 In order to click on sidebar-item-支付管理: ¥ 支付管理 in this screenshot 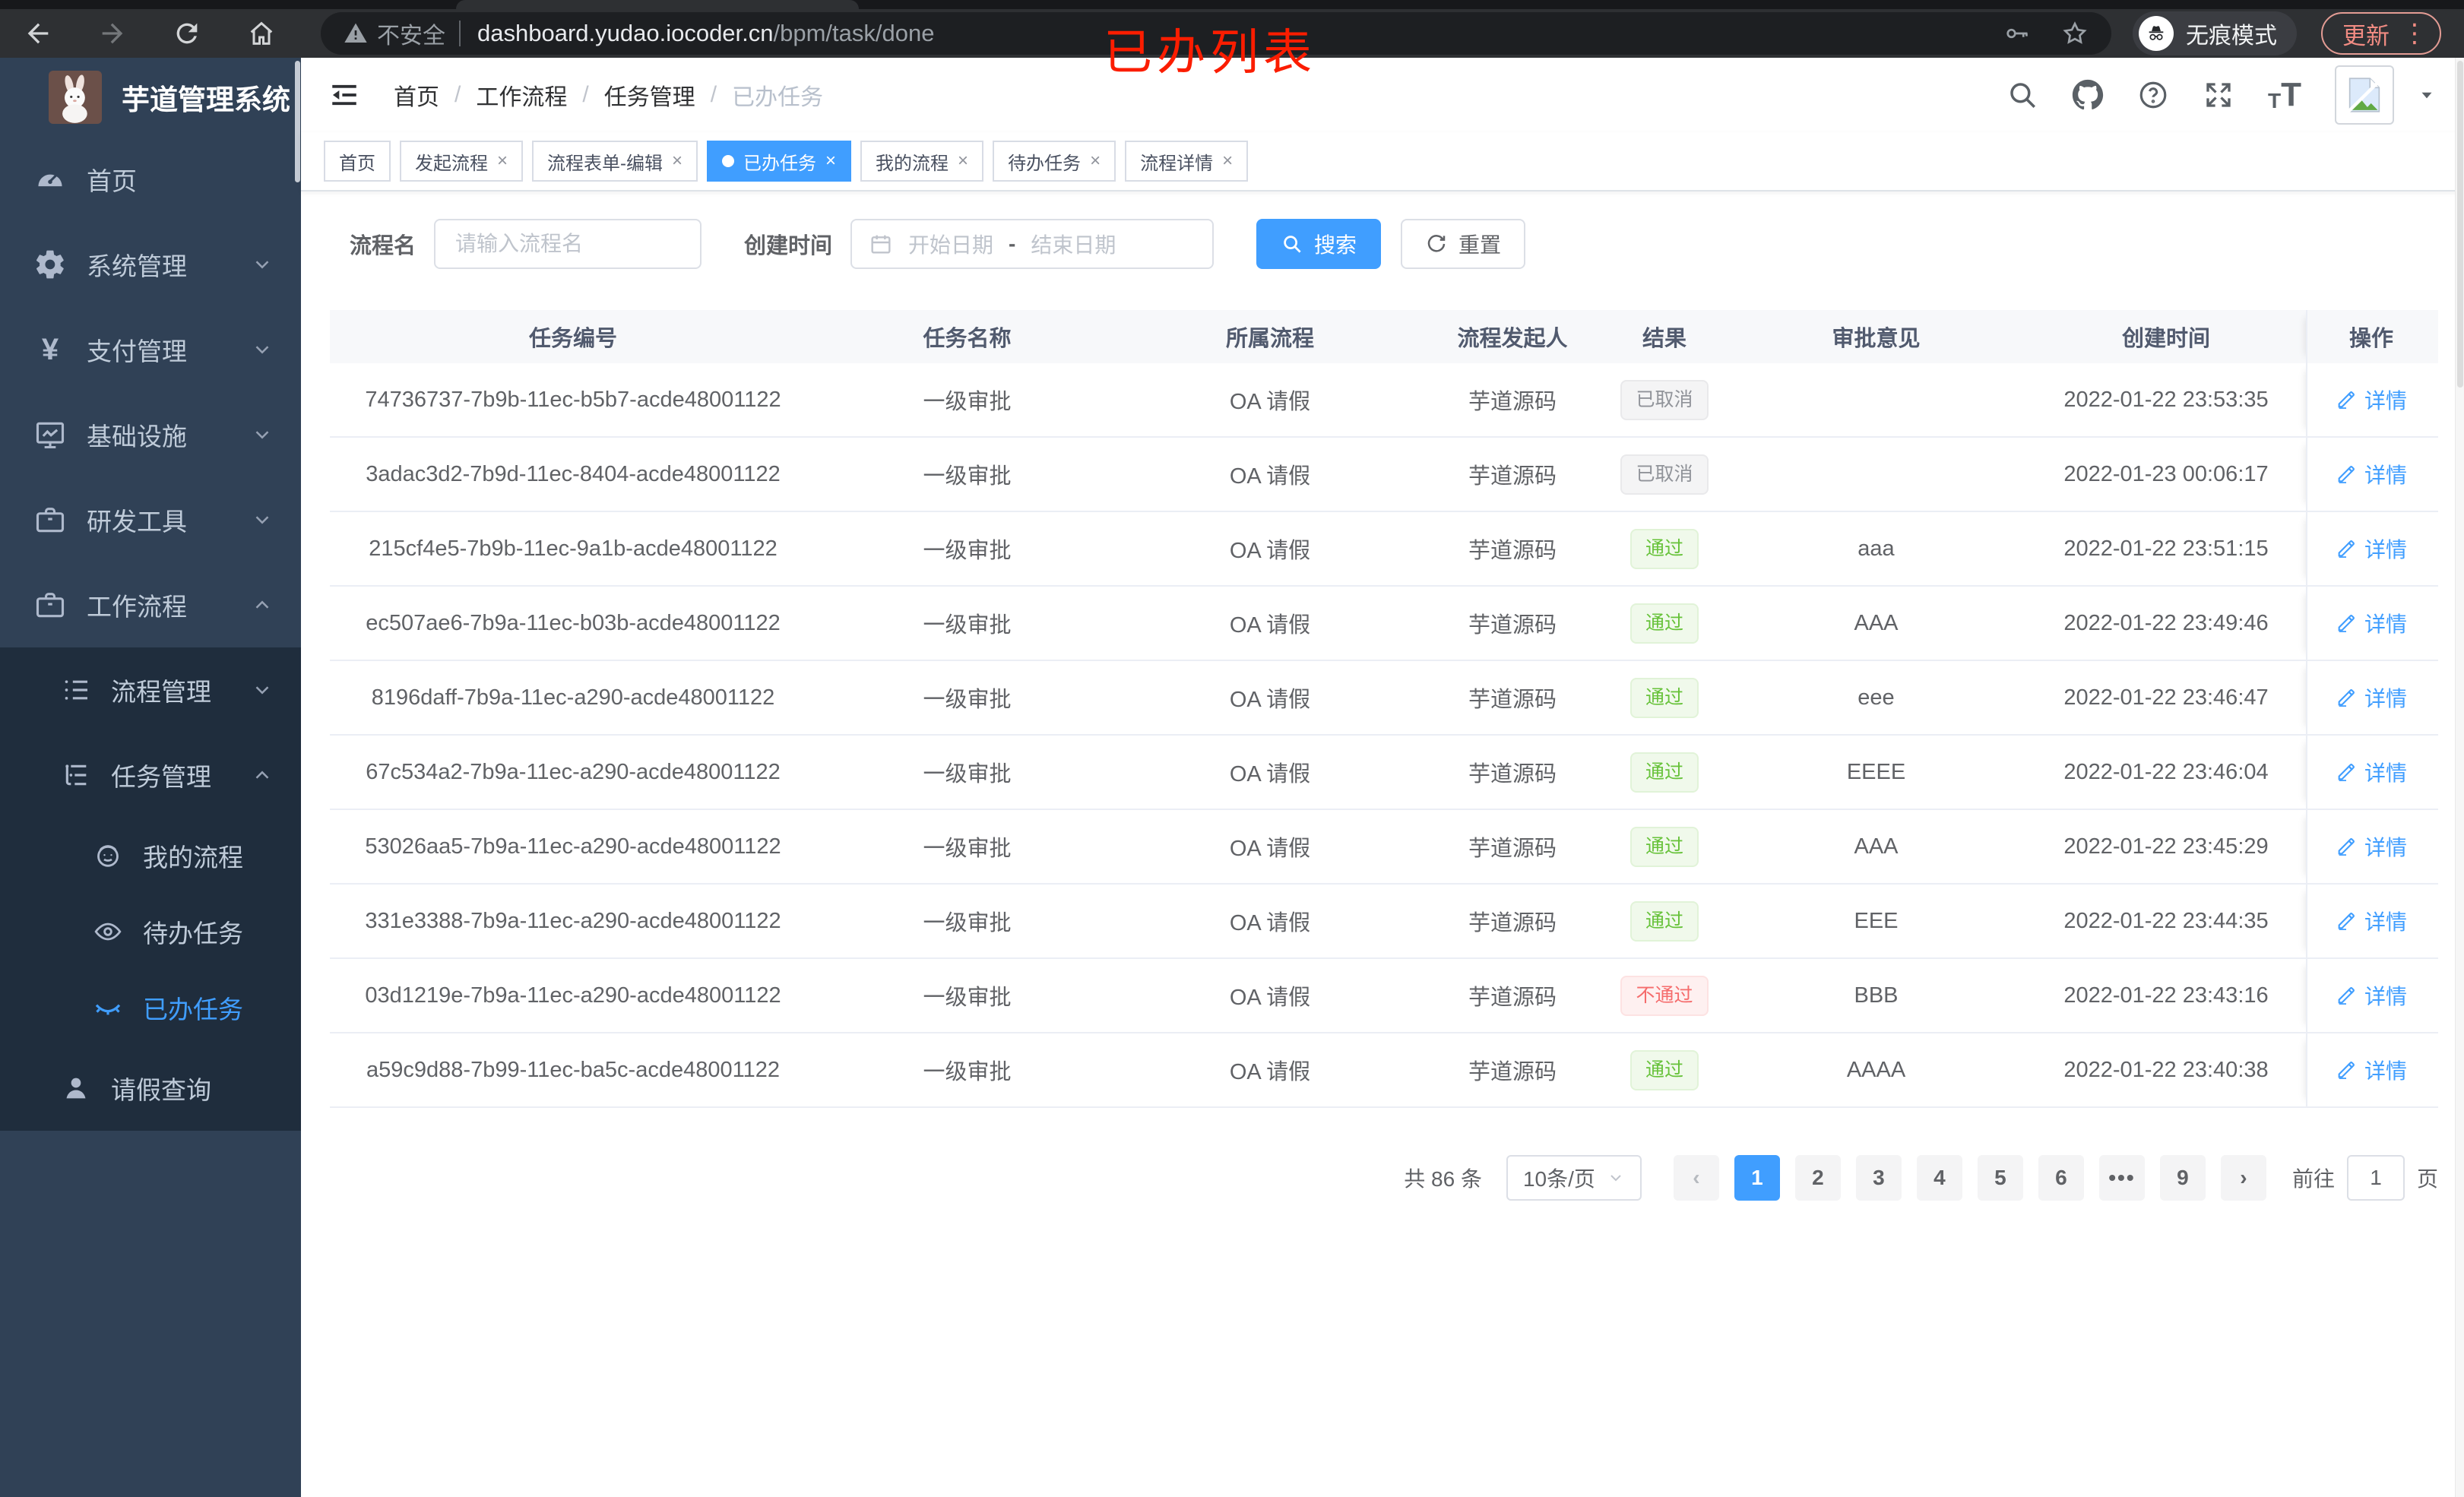, I will do `click(150, 349)`.